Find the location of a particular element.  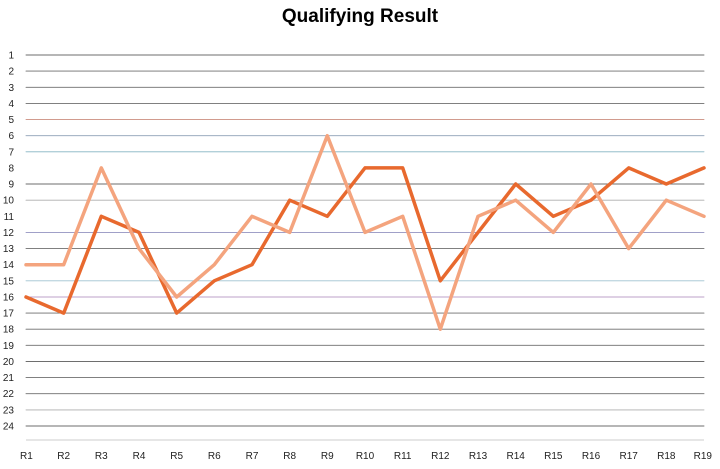

y-tick-label: 8 is located at coordinates (11, 168).